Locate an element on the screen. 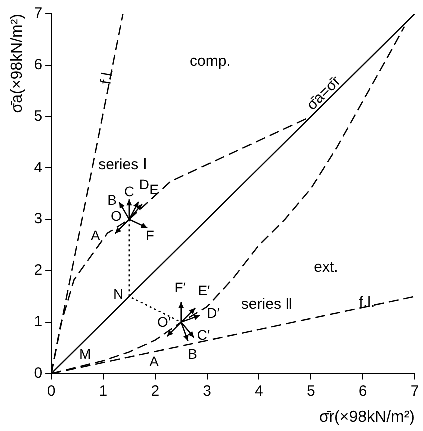  annotation: comp. is located at coordinates (210, 61).